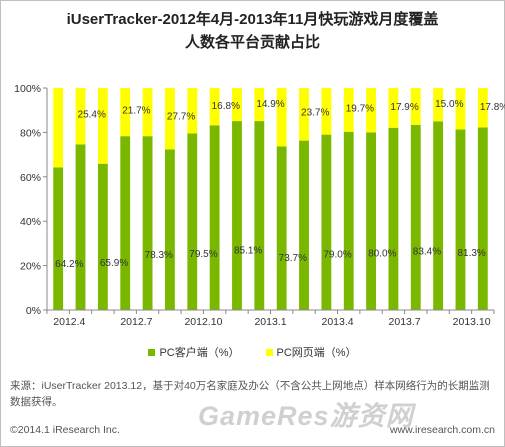 This screenshot has height=447, width=505. I want to click on data-label-pc-web: 16.8%, so click(226, 106).